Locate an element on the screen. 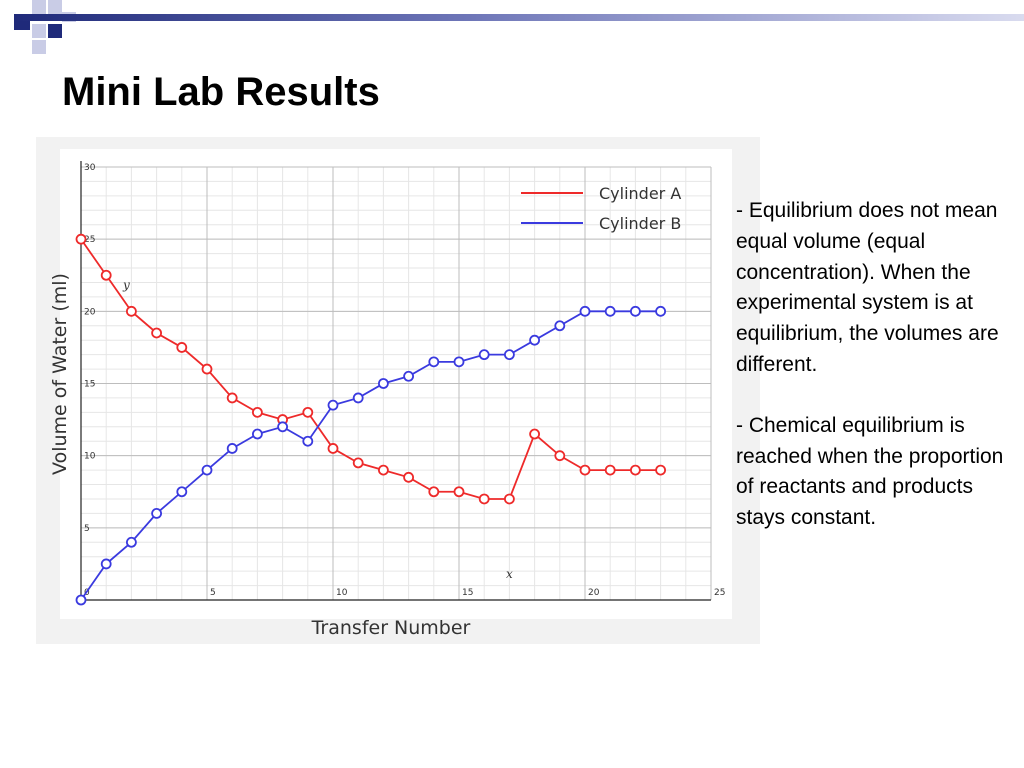 The width and height of the screenshot is (1024, 768). y-tick-label: 20 is located at coordinates (90, 312).